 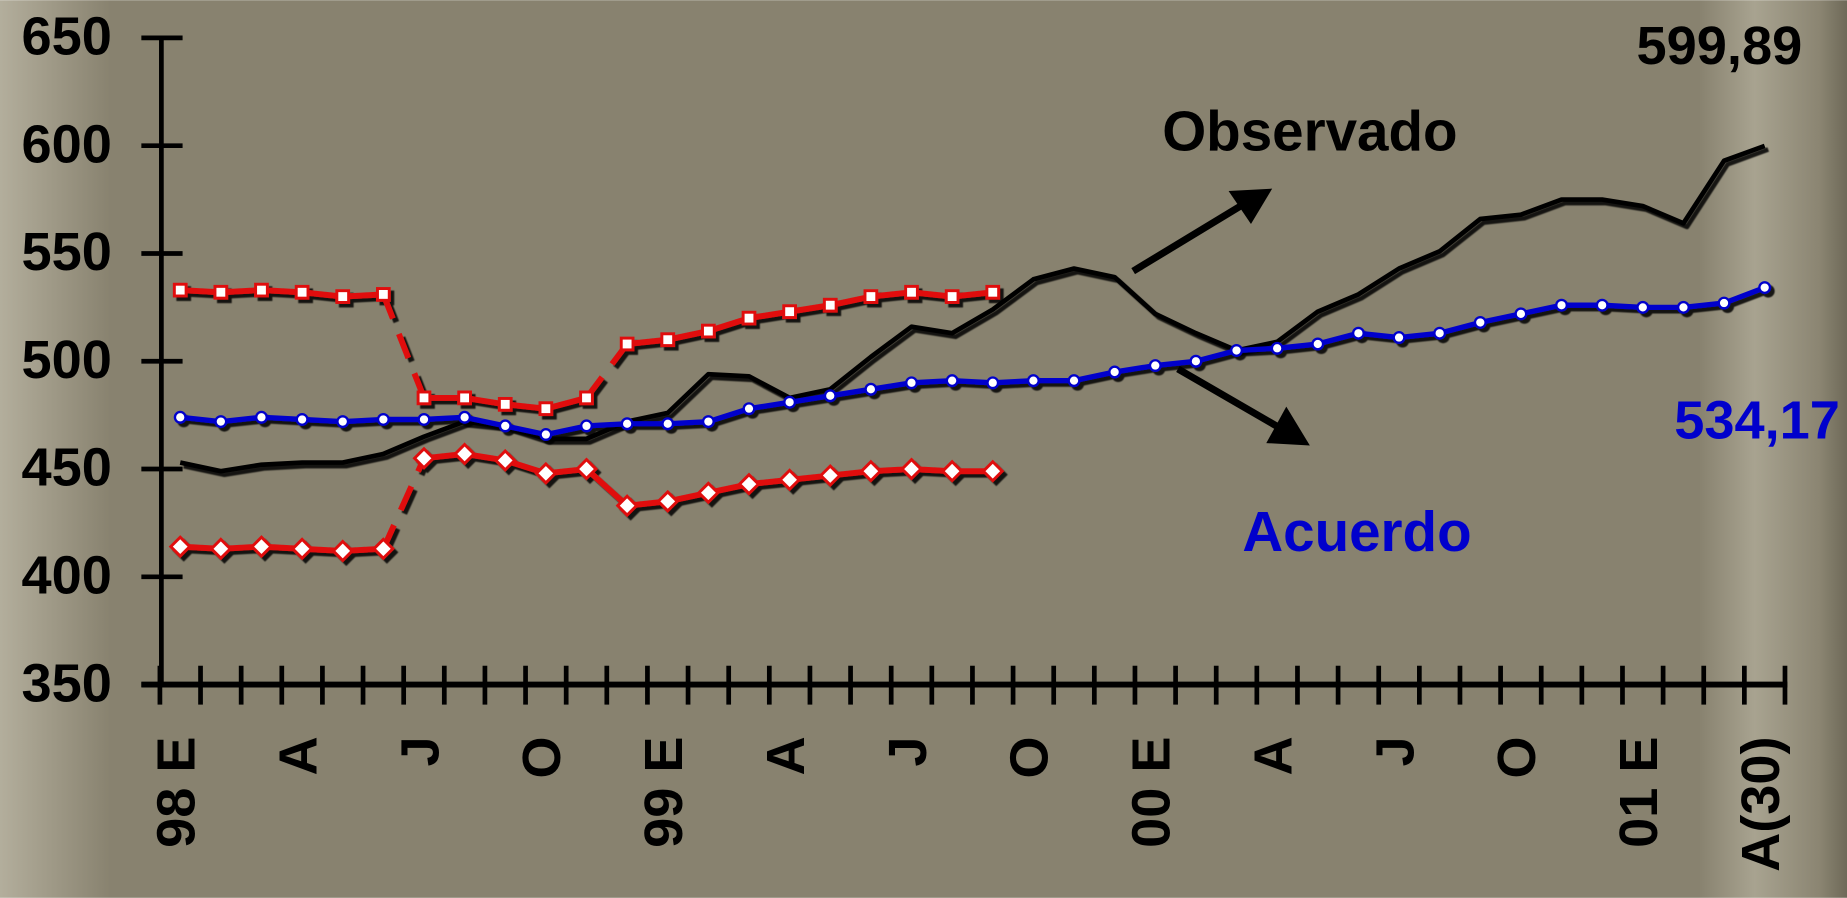 What do you see at coordinates (67, 468) in the screenshot?
I see `y-tick-label: 450` at bounding box center [67, 468].